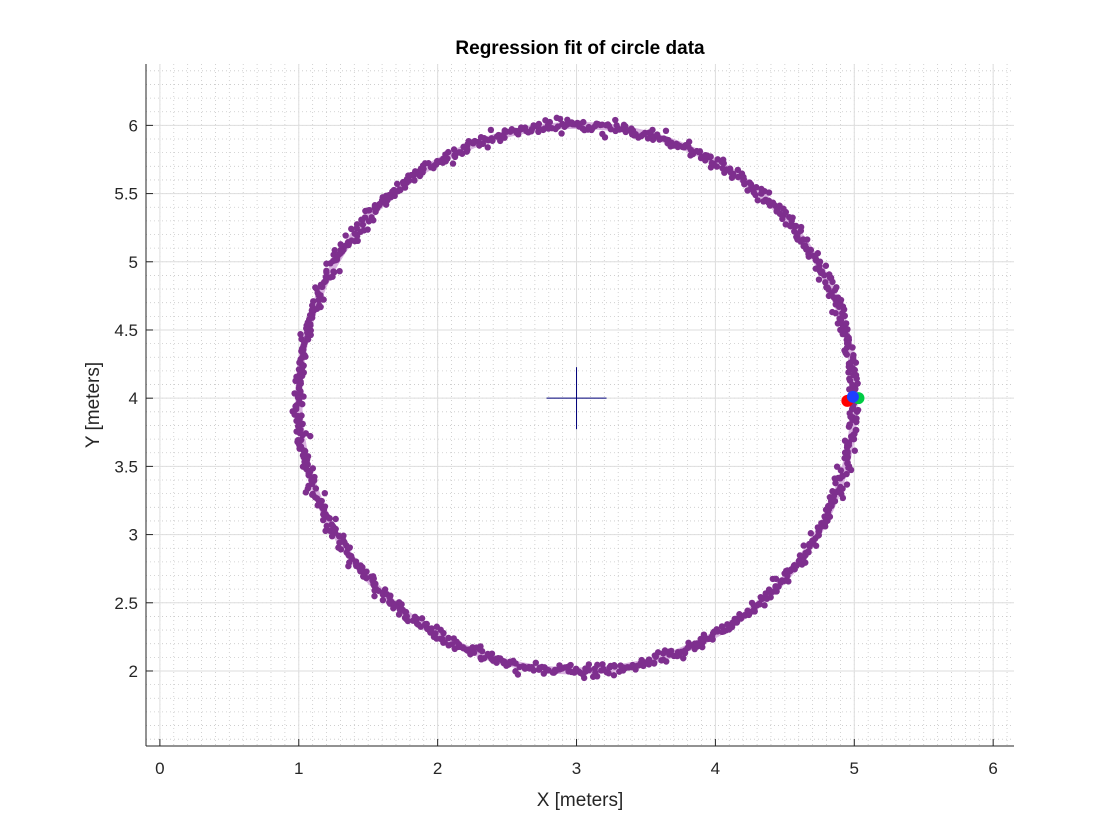 The height and width of the screenshot is (840, 1120). I want to click on y-tick-label: 3, so click(133, 535).